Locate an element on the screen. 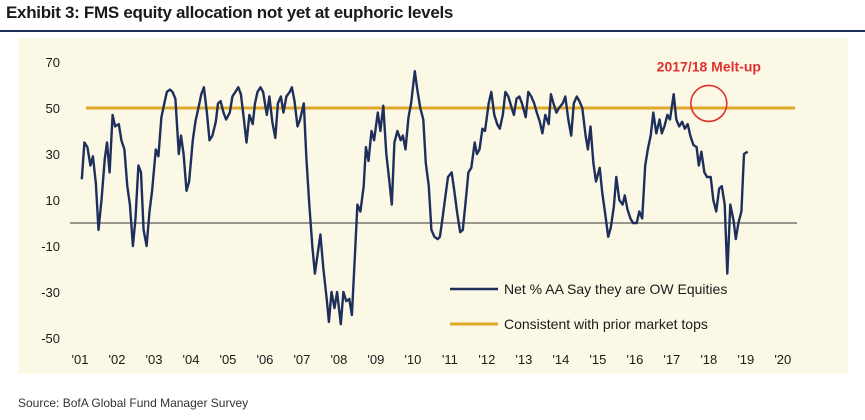 The image size is (865, 420). x-tick-label: '04 is located at coordinates (190, 359).